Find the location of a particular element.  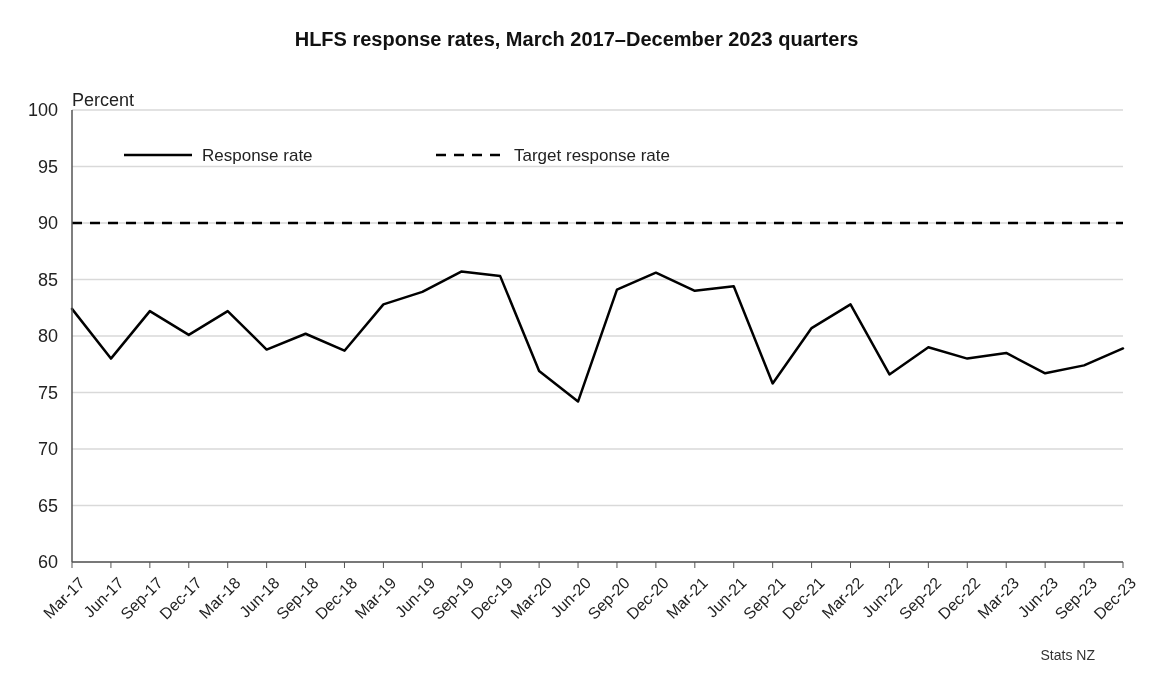

y-tick-label: 70 is located at coordinates (47, 449).